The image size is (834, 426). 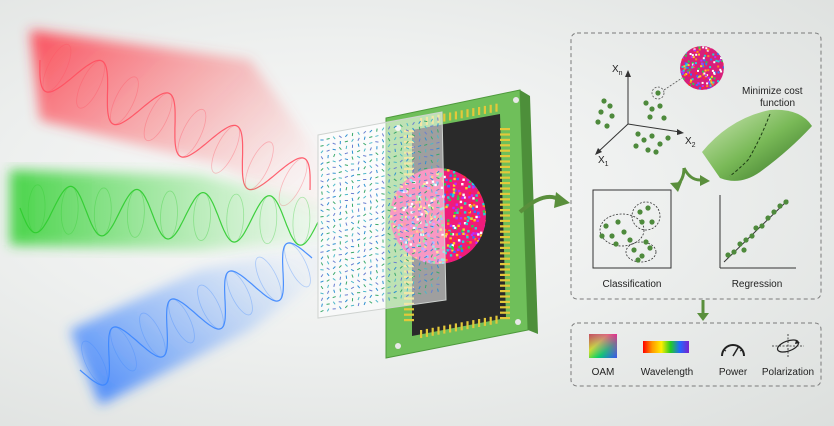 What do you see at coordinates (632, 284) in the screenshot?
I see `classification-label: Classification` at bounding box center [632, 284].